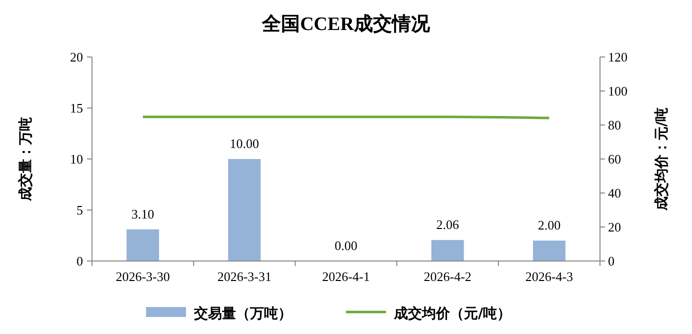 This screenshot has width=692, height=334. What do you see at coordinates (346, 245) in the screenshot?
I see `data-label: 0.00` at bounding box center [346, 245].